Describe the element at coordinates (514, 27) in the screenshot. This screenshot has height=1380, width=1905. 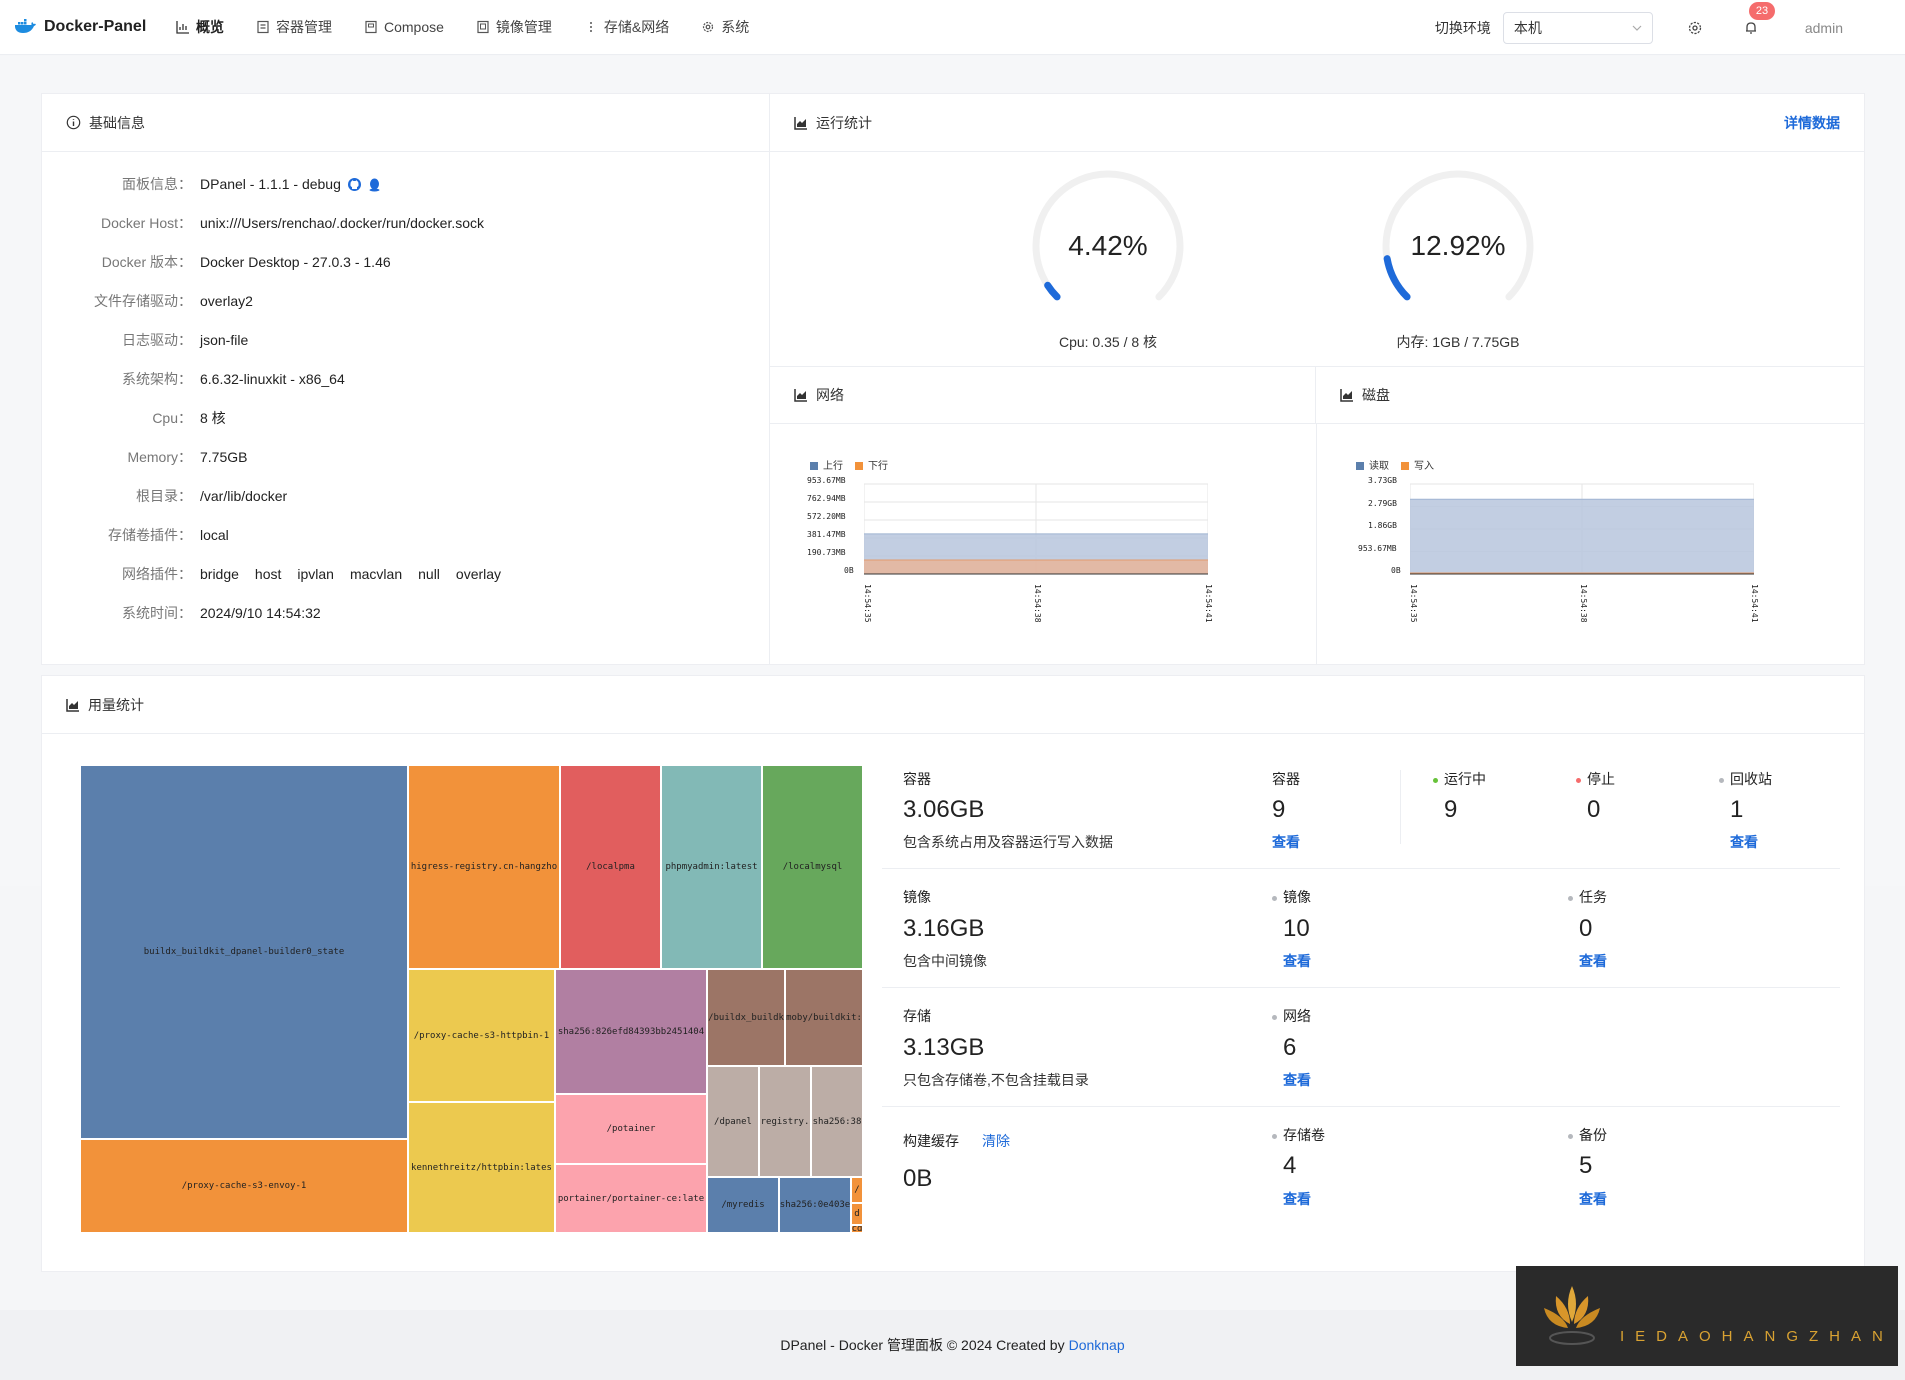
I see `nav-item-images: 镜像管理` at that location.